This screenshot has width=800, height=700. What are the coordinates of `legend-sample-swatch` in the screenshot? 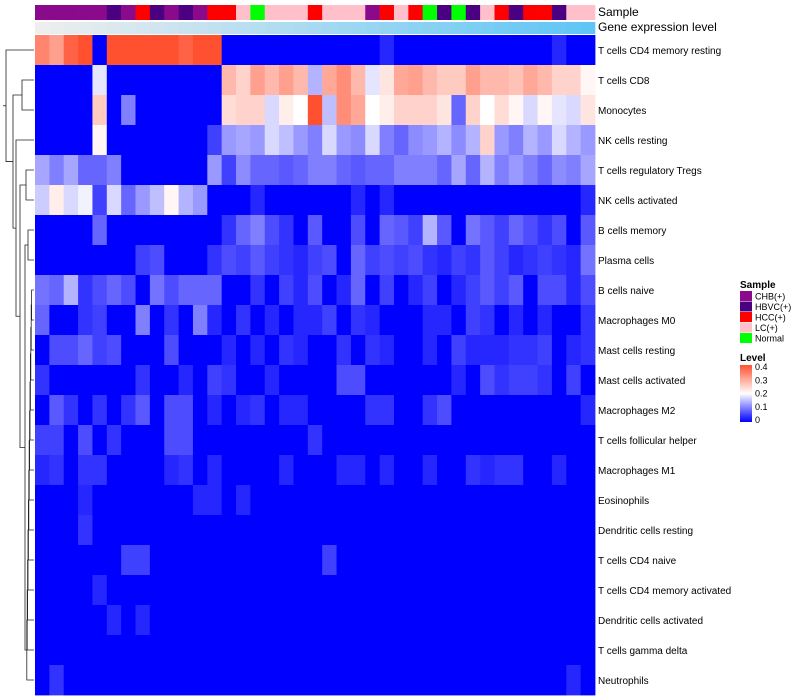 It's located at (746, 338).